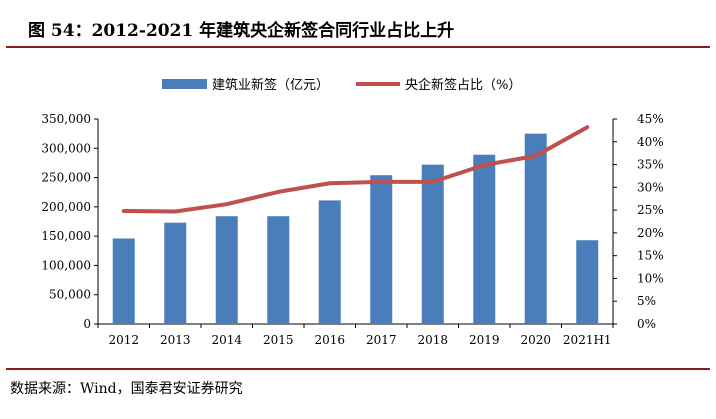 Image resolution: width=716 pixels, height=419 pixels. Describe the element at coordinates (650, 256) in the screenshot. I see `right-tick-label: 15%` at that location.